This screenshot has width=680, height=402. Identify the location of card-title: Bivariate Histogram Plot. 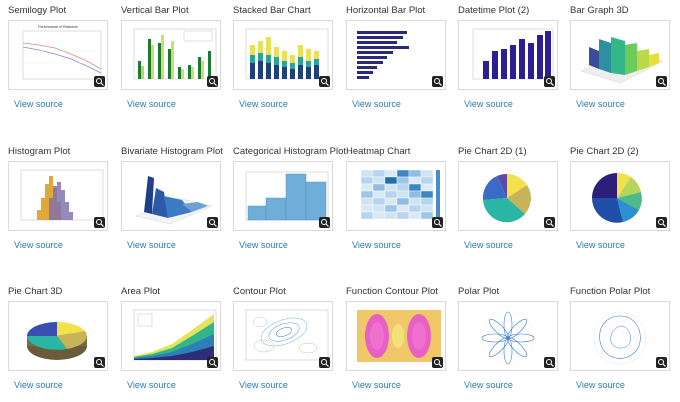
(172, 151).